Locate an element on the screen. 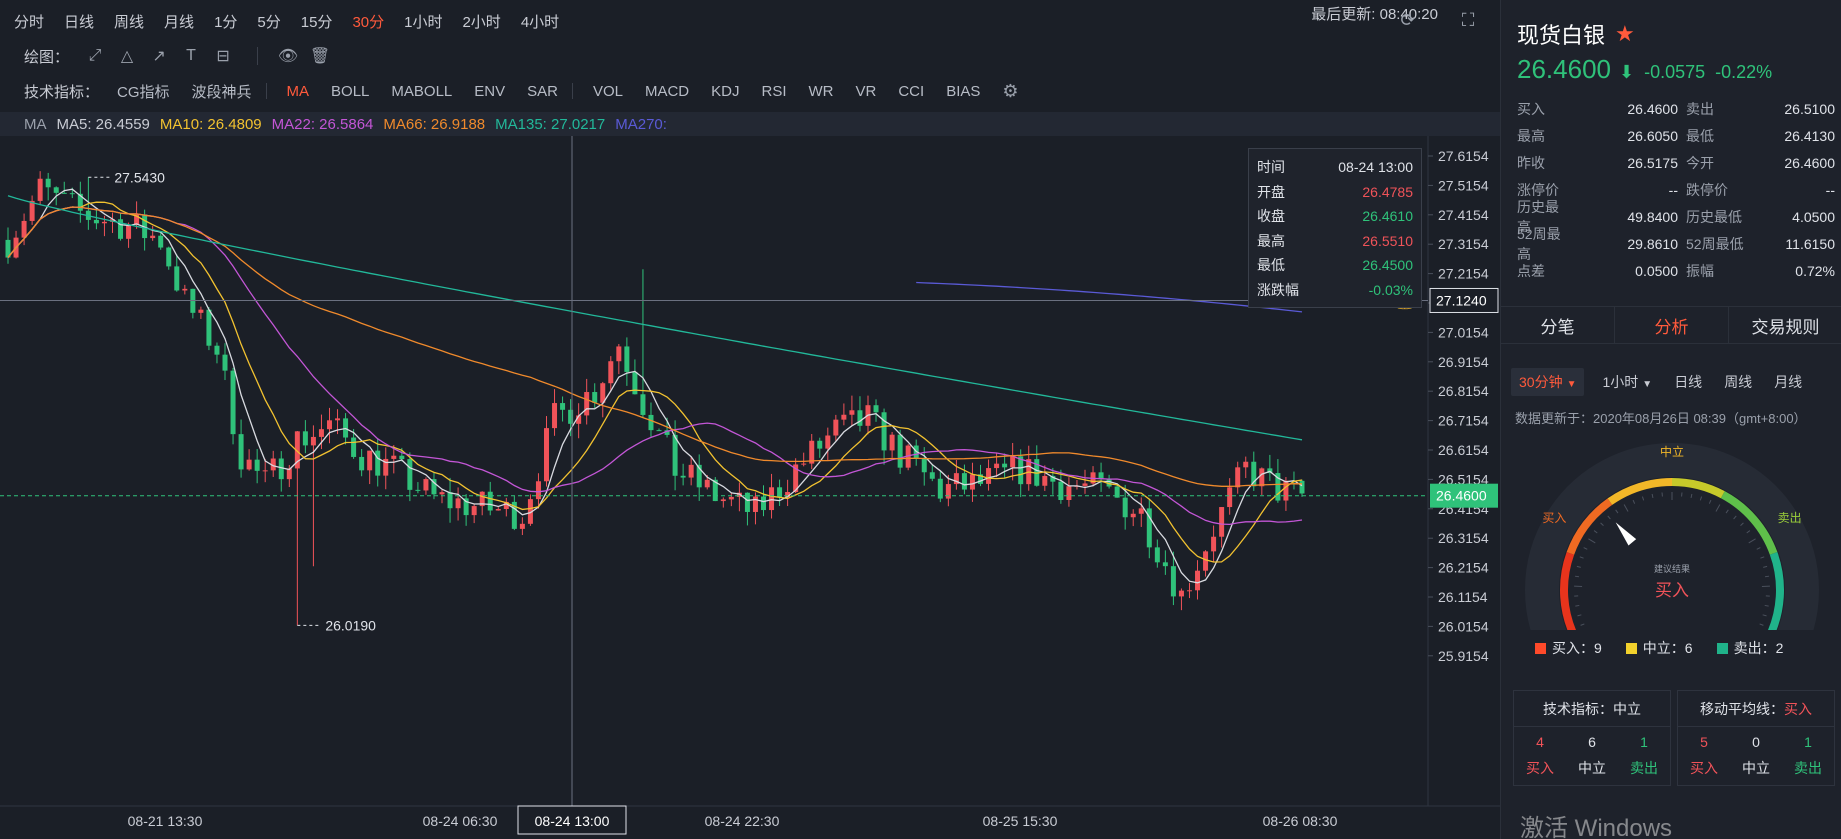 This screenshot has width=1841, height=839. line-tool-icon: ⤢ is located at coordinates (95, 55).